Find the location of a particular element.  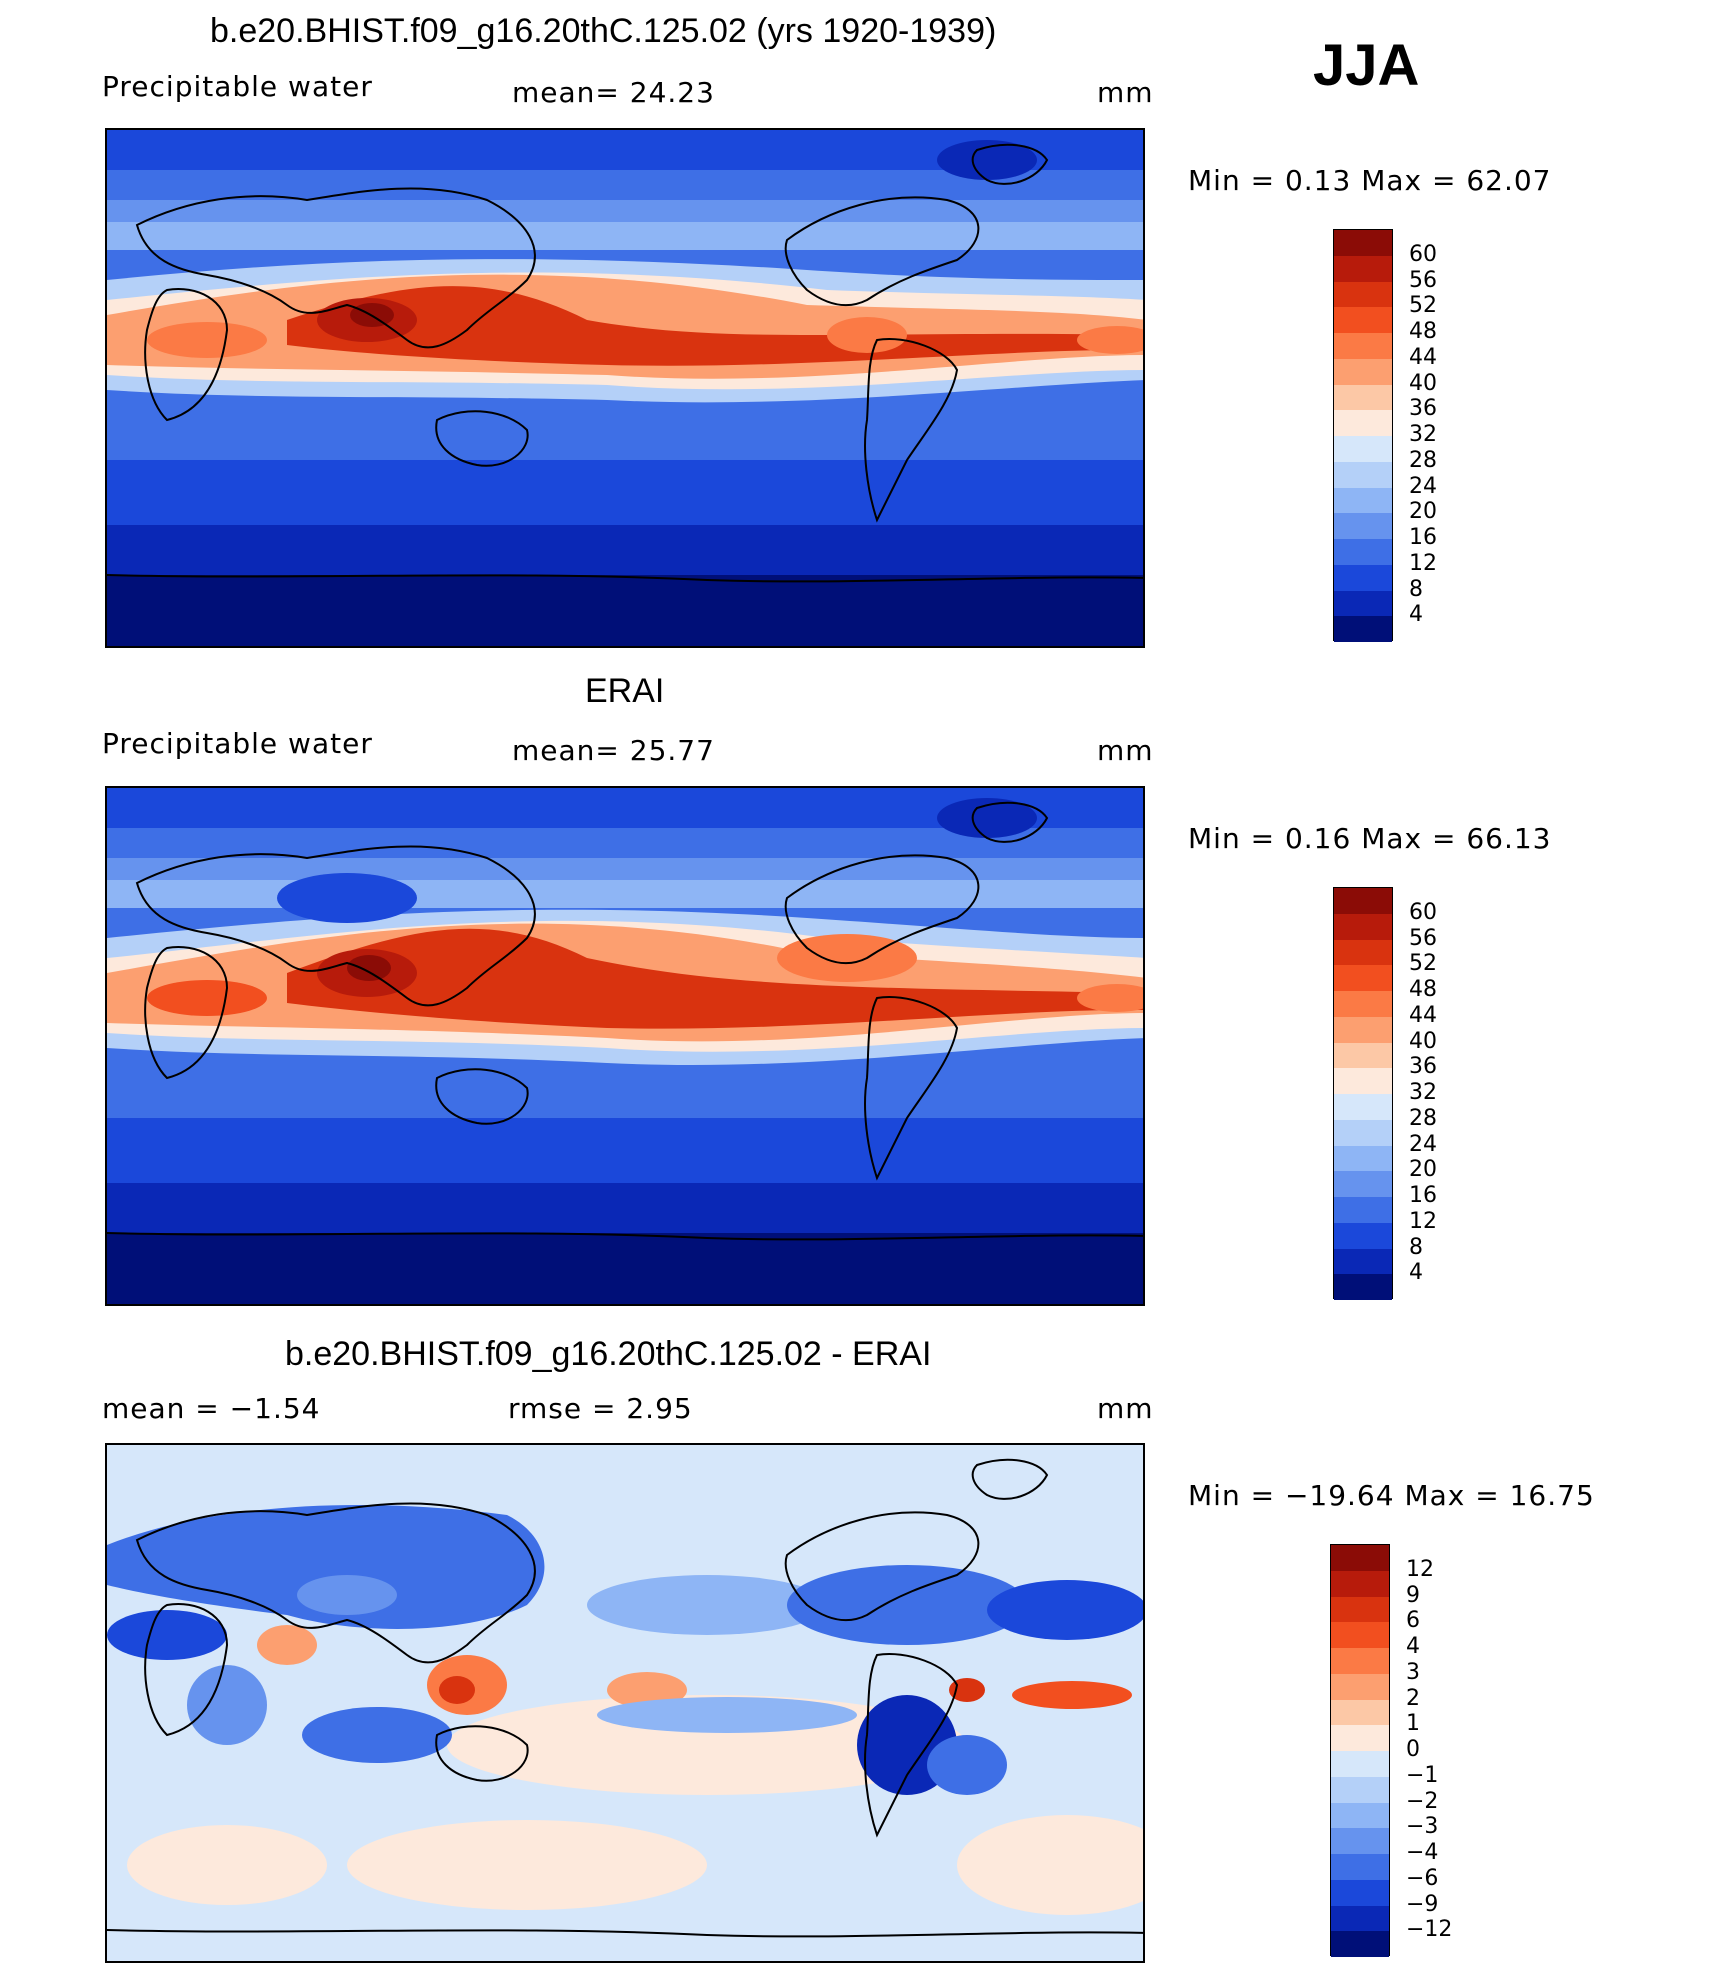

panel-2-mean-label: mean= 25.77 is located at coordinates (613, 750).